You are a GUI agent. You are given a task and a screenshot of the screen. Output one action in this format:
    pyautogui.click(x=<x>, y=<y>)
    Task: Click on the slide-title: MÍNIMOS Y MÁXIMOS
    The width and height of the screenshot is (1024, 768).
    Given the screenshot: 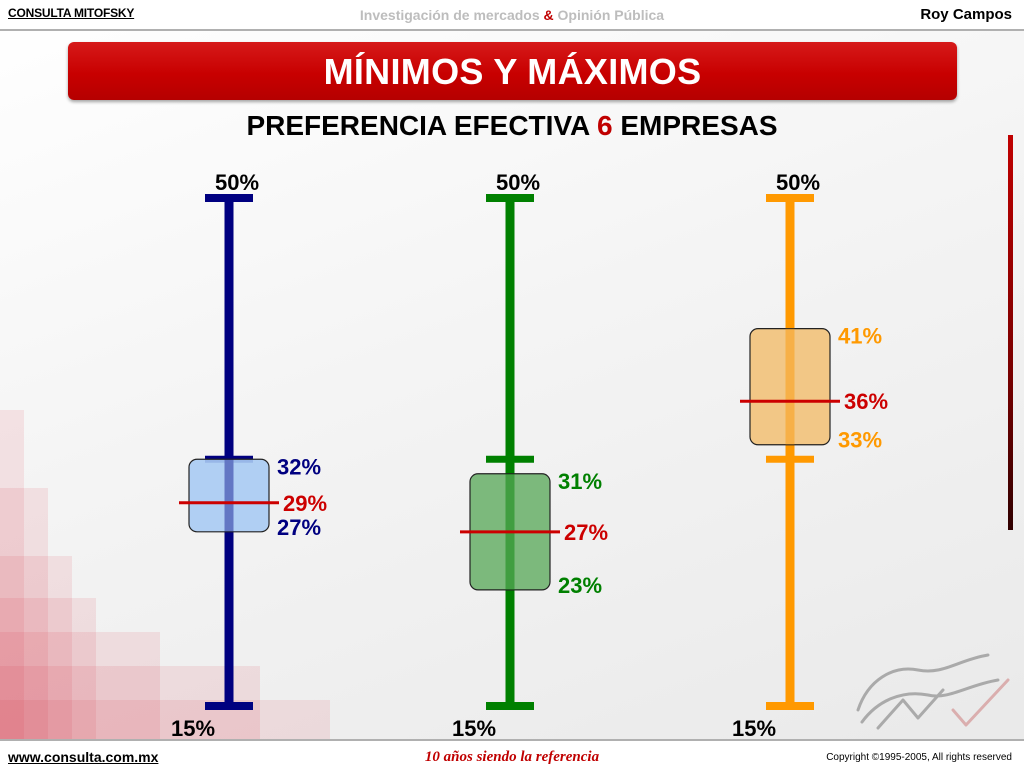 What is the action you would take?
    pyautogui.click(x=512, y=71)
    